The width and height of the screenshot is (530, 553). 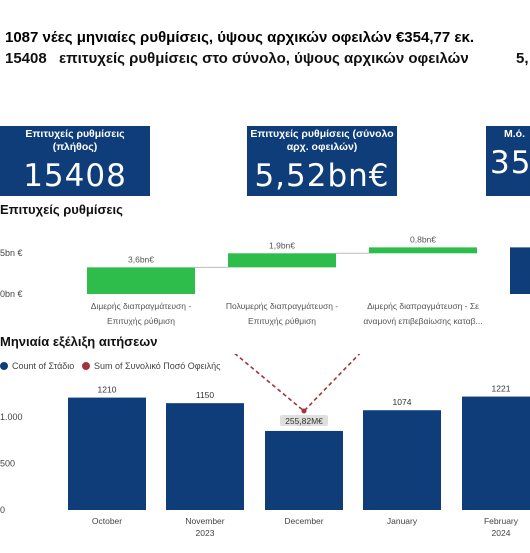 What do you see at coordinates (75, 134) in the screenshot?
I see `kpi-label-line-1: Επιτυχείς ρυθμίσεις` at bounding box center [75, 134].